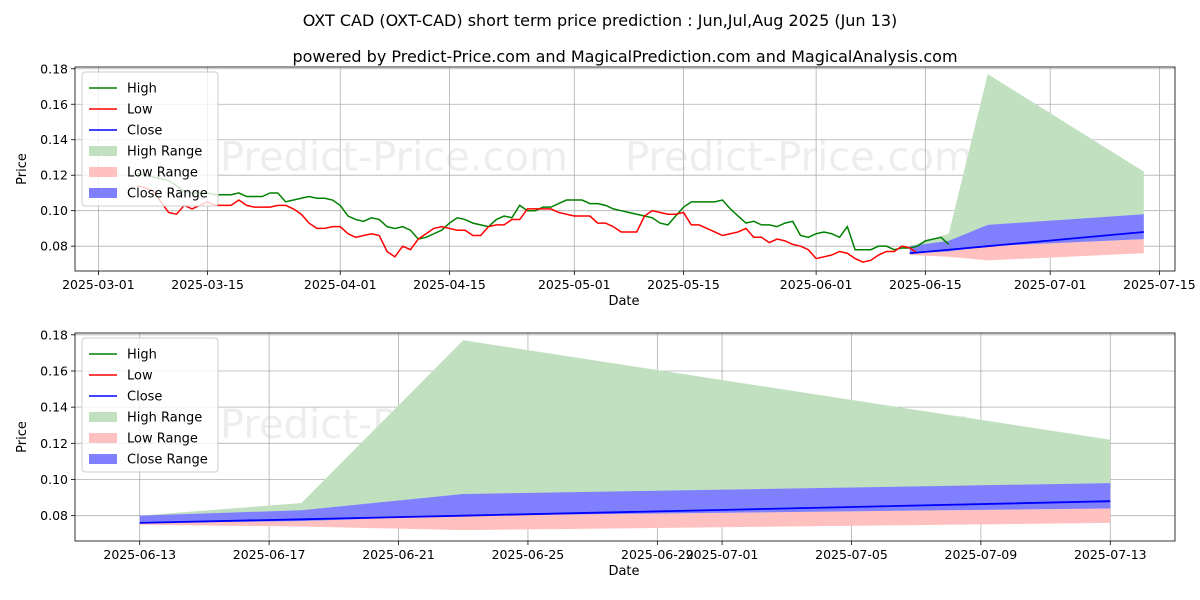 The height and width of the screenshot is (600, 1200). Describe the element at coordinates (528, 554) in the screenshot. I see `x-tick-label: 2025-06-25` at that location.